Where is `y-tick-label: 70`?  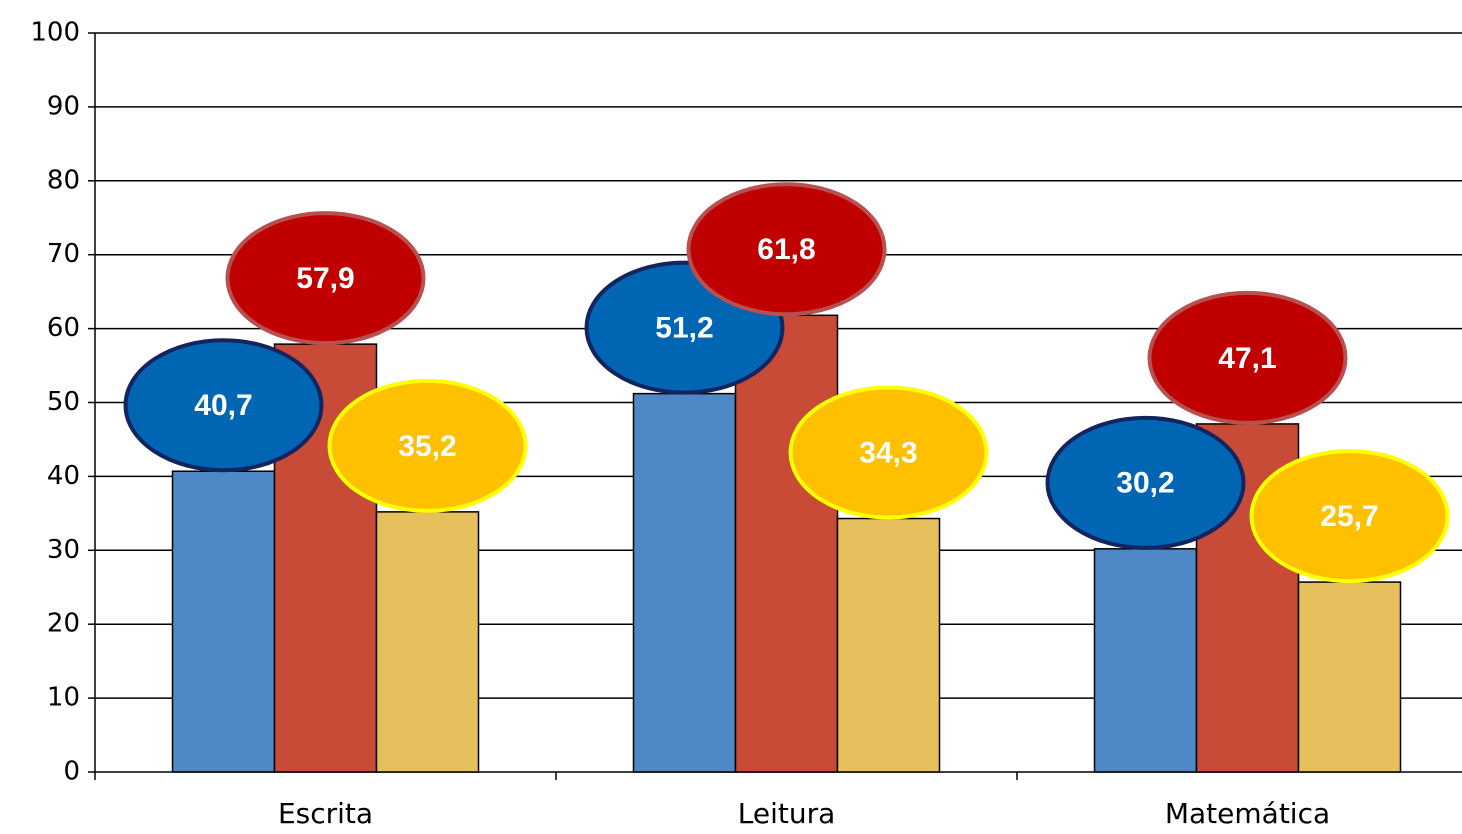
y-tick-label: 70 is located at coordinates (63, 254).